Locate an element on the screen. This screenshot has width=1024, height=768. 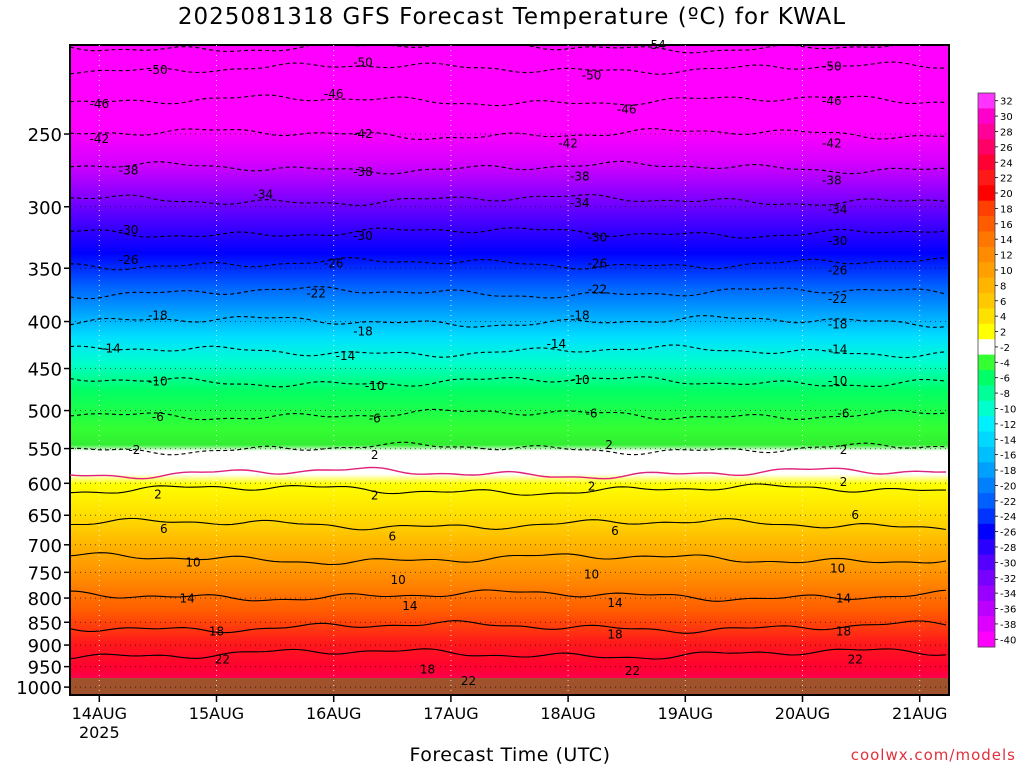
colorbar-label: -18 is located at coordinates (1008, 471).